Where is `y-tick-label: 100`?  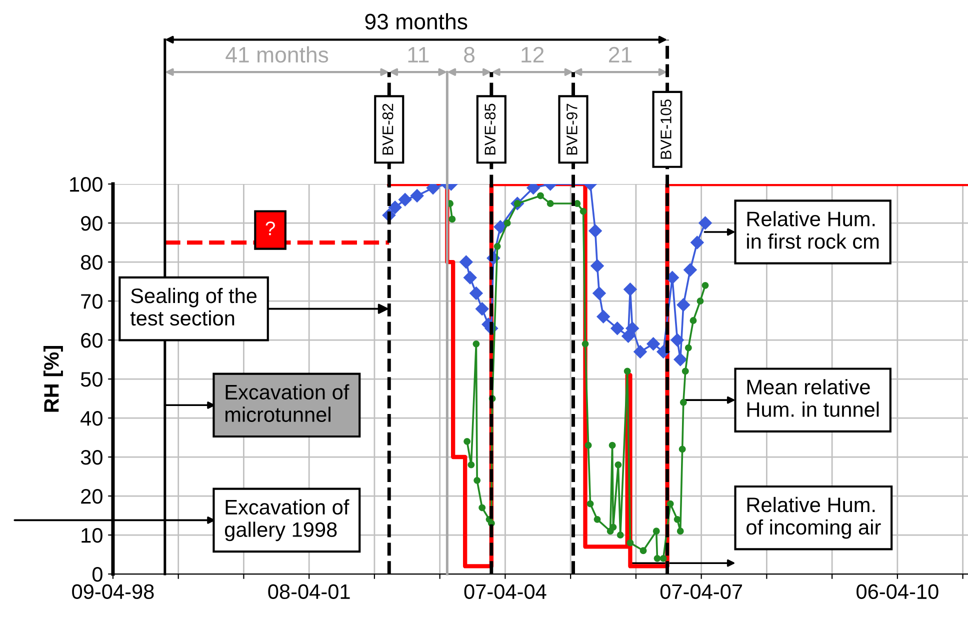
y-tick-label: 100 is located at coordinates (86, 184).